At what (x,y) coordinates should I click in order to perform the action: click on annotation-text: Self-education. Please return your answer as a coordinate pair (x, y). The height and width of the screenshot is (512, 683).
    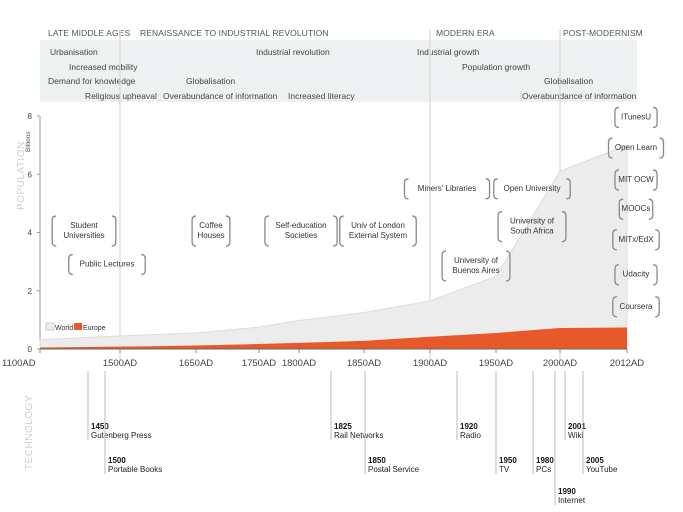
    Looking at the image, I should click on (300, 225).